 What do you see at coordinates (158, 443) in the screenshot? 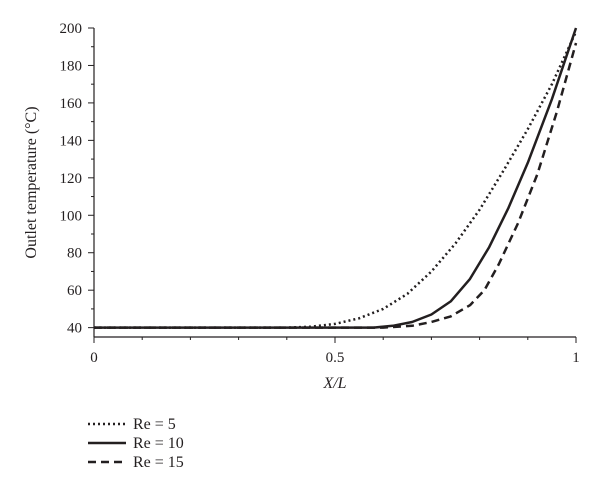
I see `legend-label-2: Re = 10` at bounding box center [158, 443].